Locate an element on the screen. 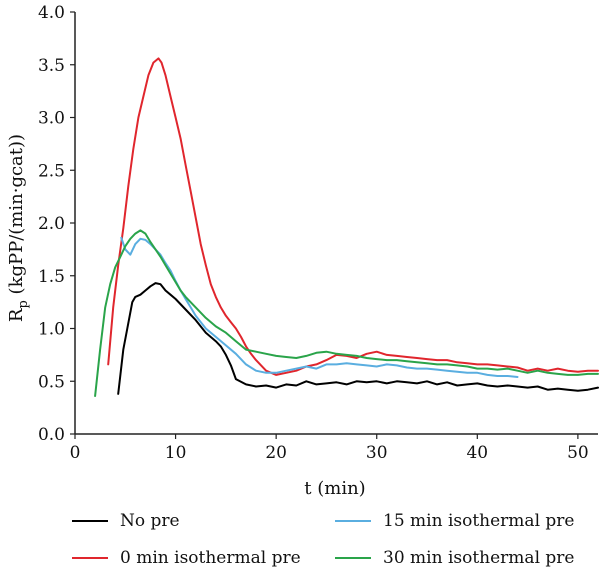 The height and width of the screenshot is (579, 600). y-tick-label: 3.5 is located at coordinates (51, 66).